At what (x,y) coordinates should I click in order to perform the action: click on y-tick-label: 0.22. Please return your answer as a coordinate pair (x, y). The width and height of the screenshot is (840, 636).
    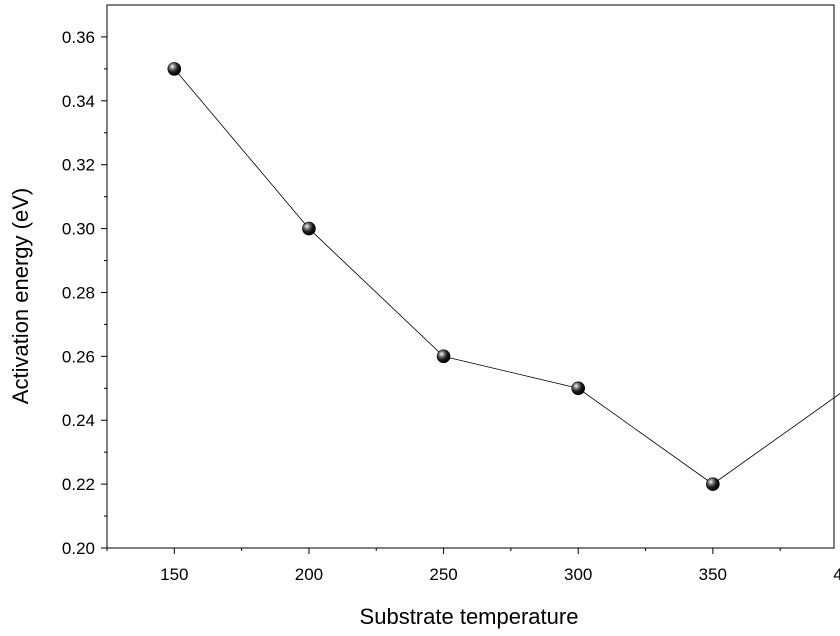
    Looking at the image, I should click on (78, 484).